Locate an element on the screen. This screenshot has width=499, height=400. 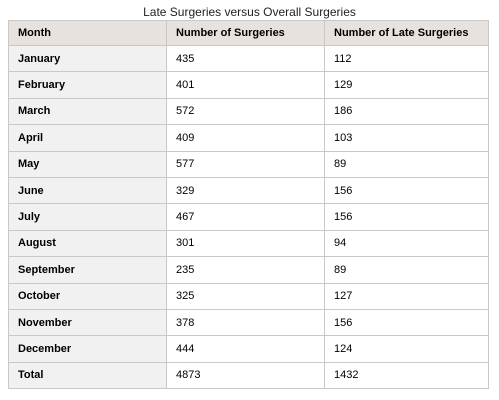
table-row: June 329 156 is located at coordinates (248, 190).